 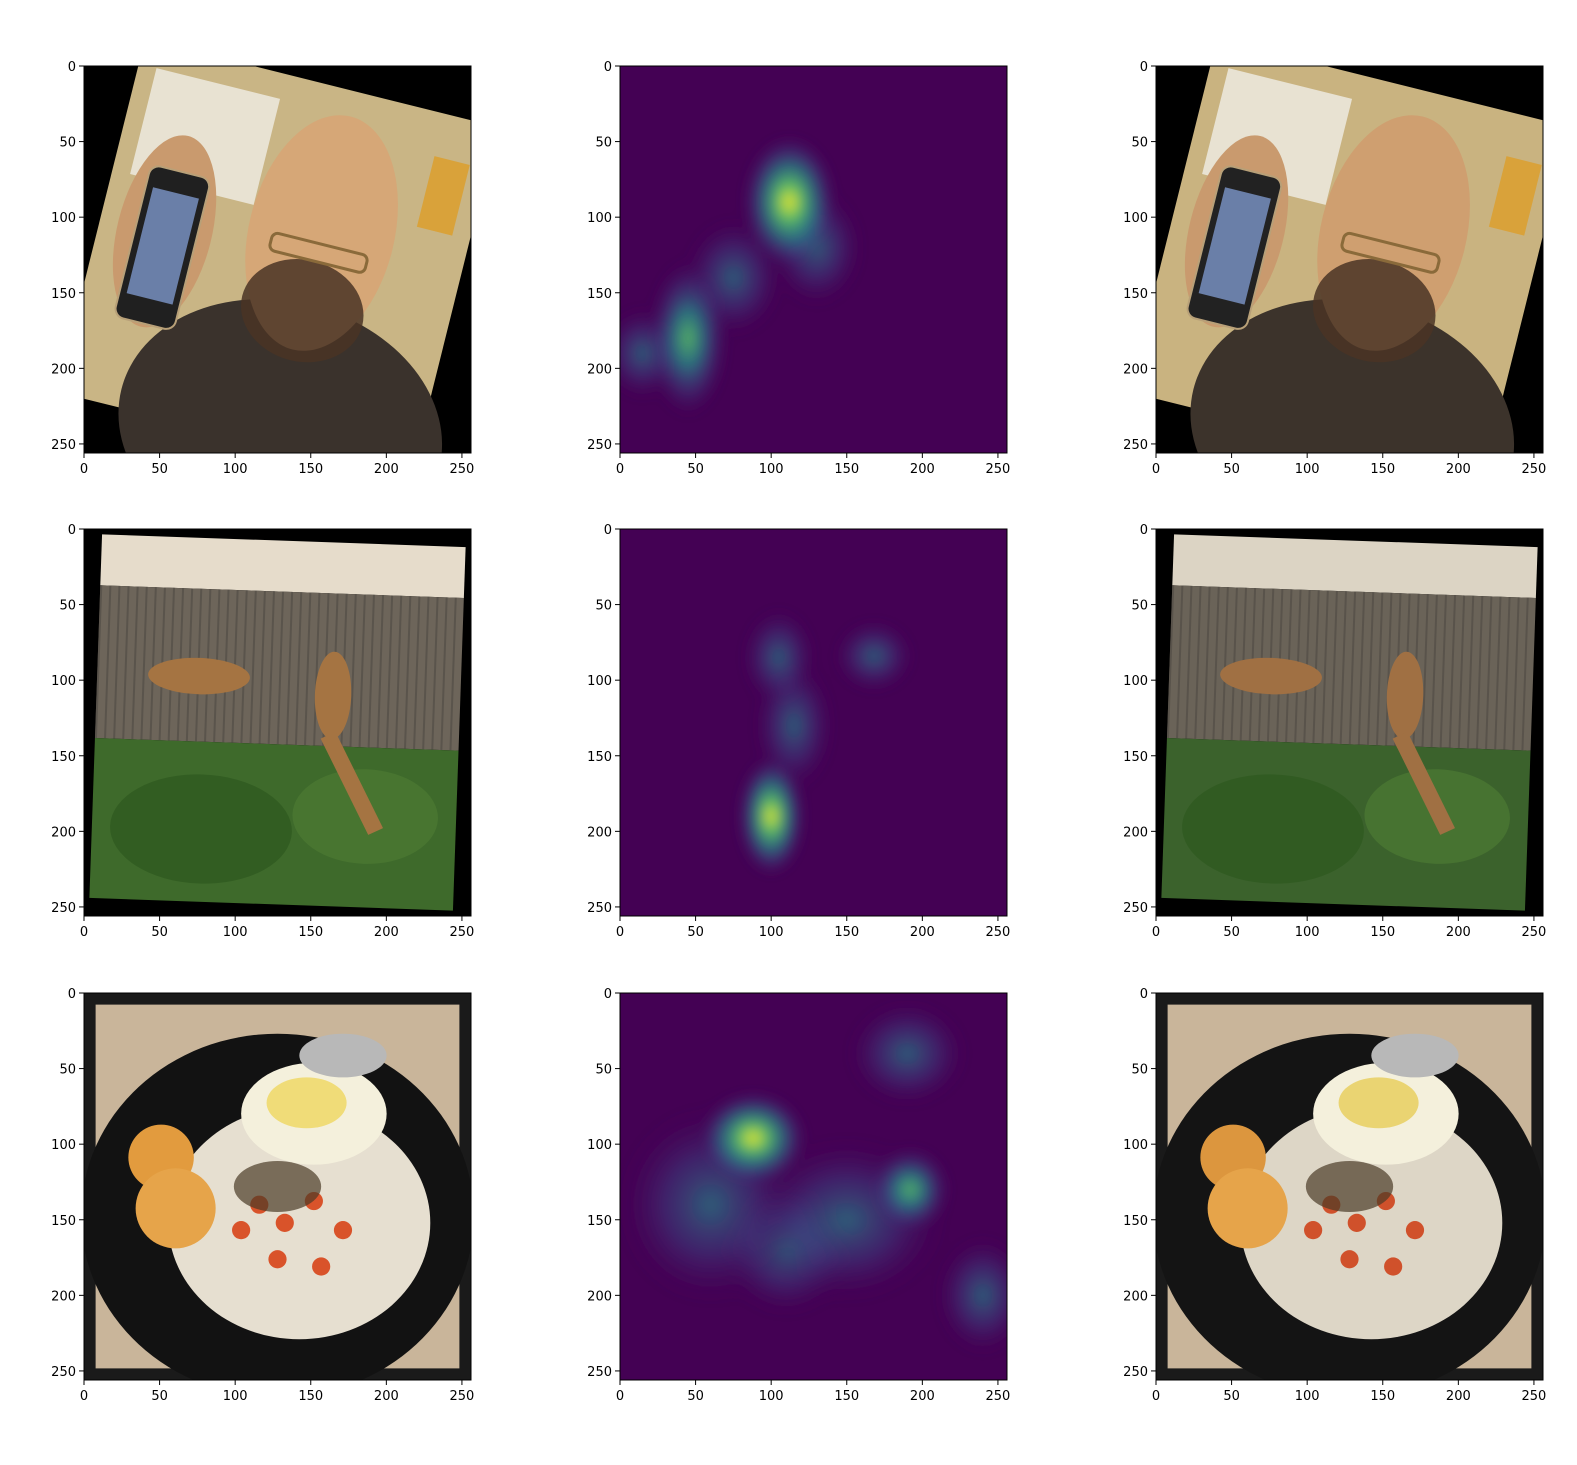 I want to click on panel-saliency-heatmap-row-2: 0 50 100 150 200 250 0 50 100 150 200 250, so click(x=798, y=731).